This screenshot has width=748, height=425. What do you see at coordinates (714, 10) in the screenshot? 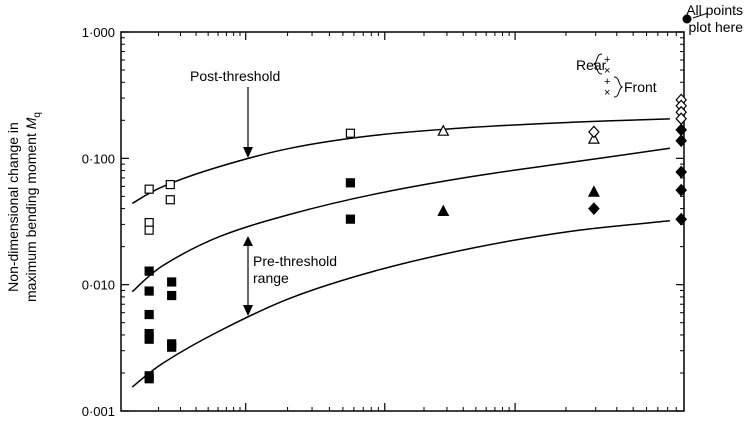
I see `all-points-label: All points` at bounding box center [714, 10].